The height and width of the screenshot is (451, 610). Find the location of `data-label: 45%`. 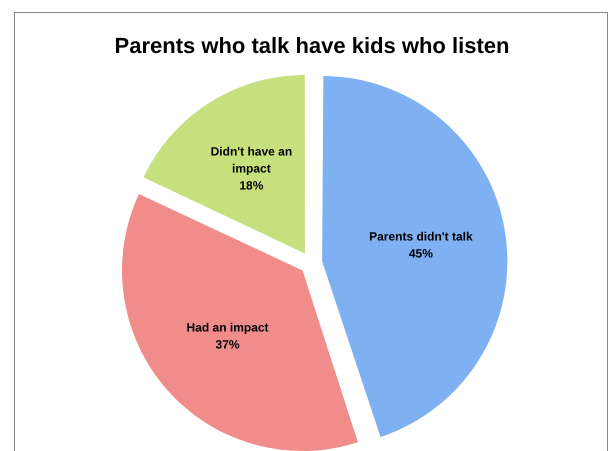

data-label: 45% is located at coordinates (421, 253).